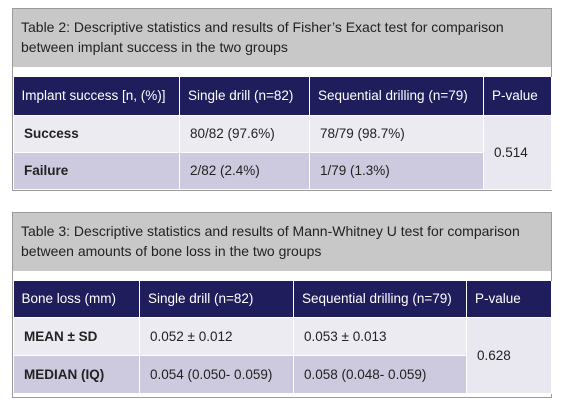  I want to click on cell: 2/82 (2.4%), so click(244, 170).